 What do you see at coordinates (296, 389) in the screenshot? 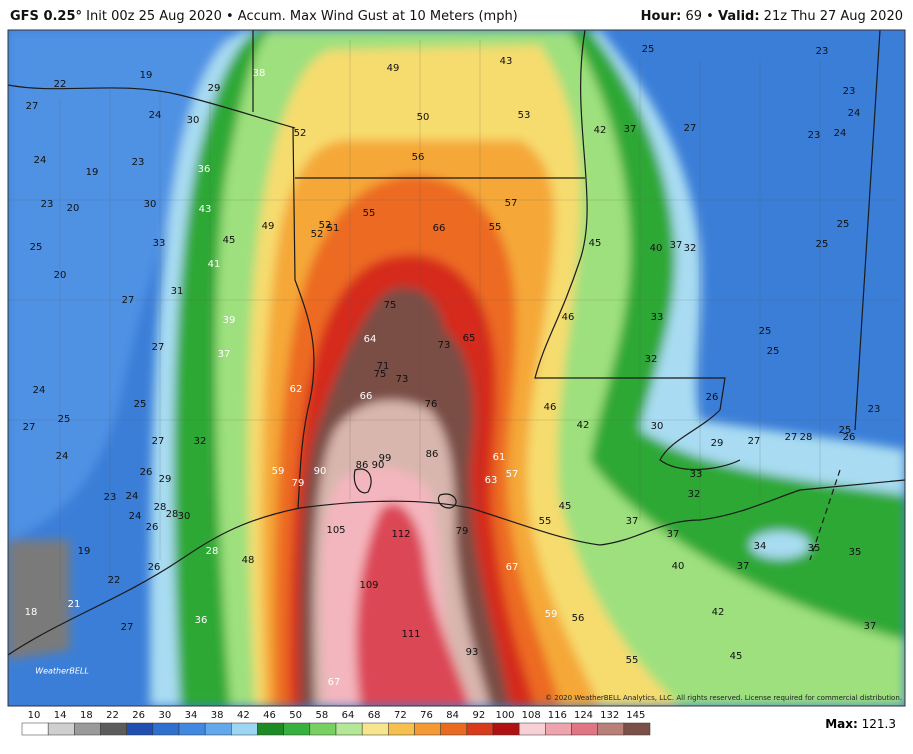
I see `map-label: 62` at bounding box center [296, 389].